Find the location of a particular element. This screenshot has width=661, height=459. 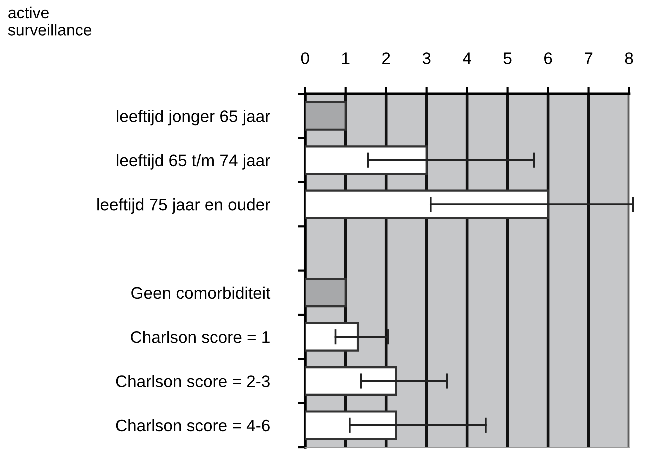

x-tick-label: 6 is located at coordinates (548, 58).